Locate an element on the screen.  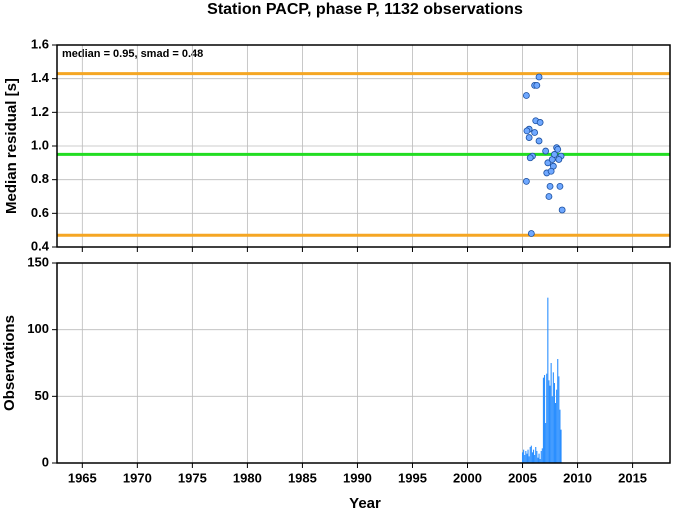
y-tick-label: 1.0 is located at coordinates (40, 144).